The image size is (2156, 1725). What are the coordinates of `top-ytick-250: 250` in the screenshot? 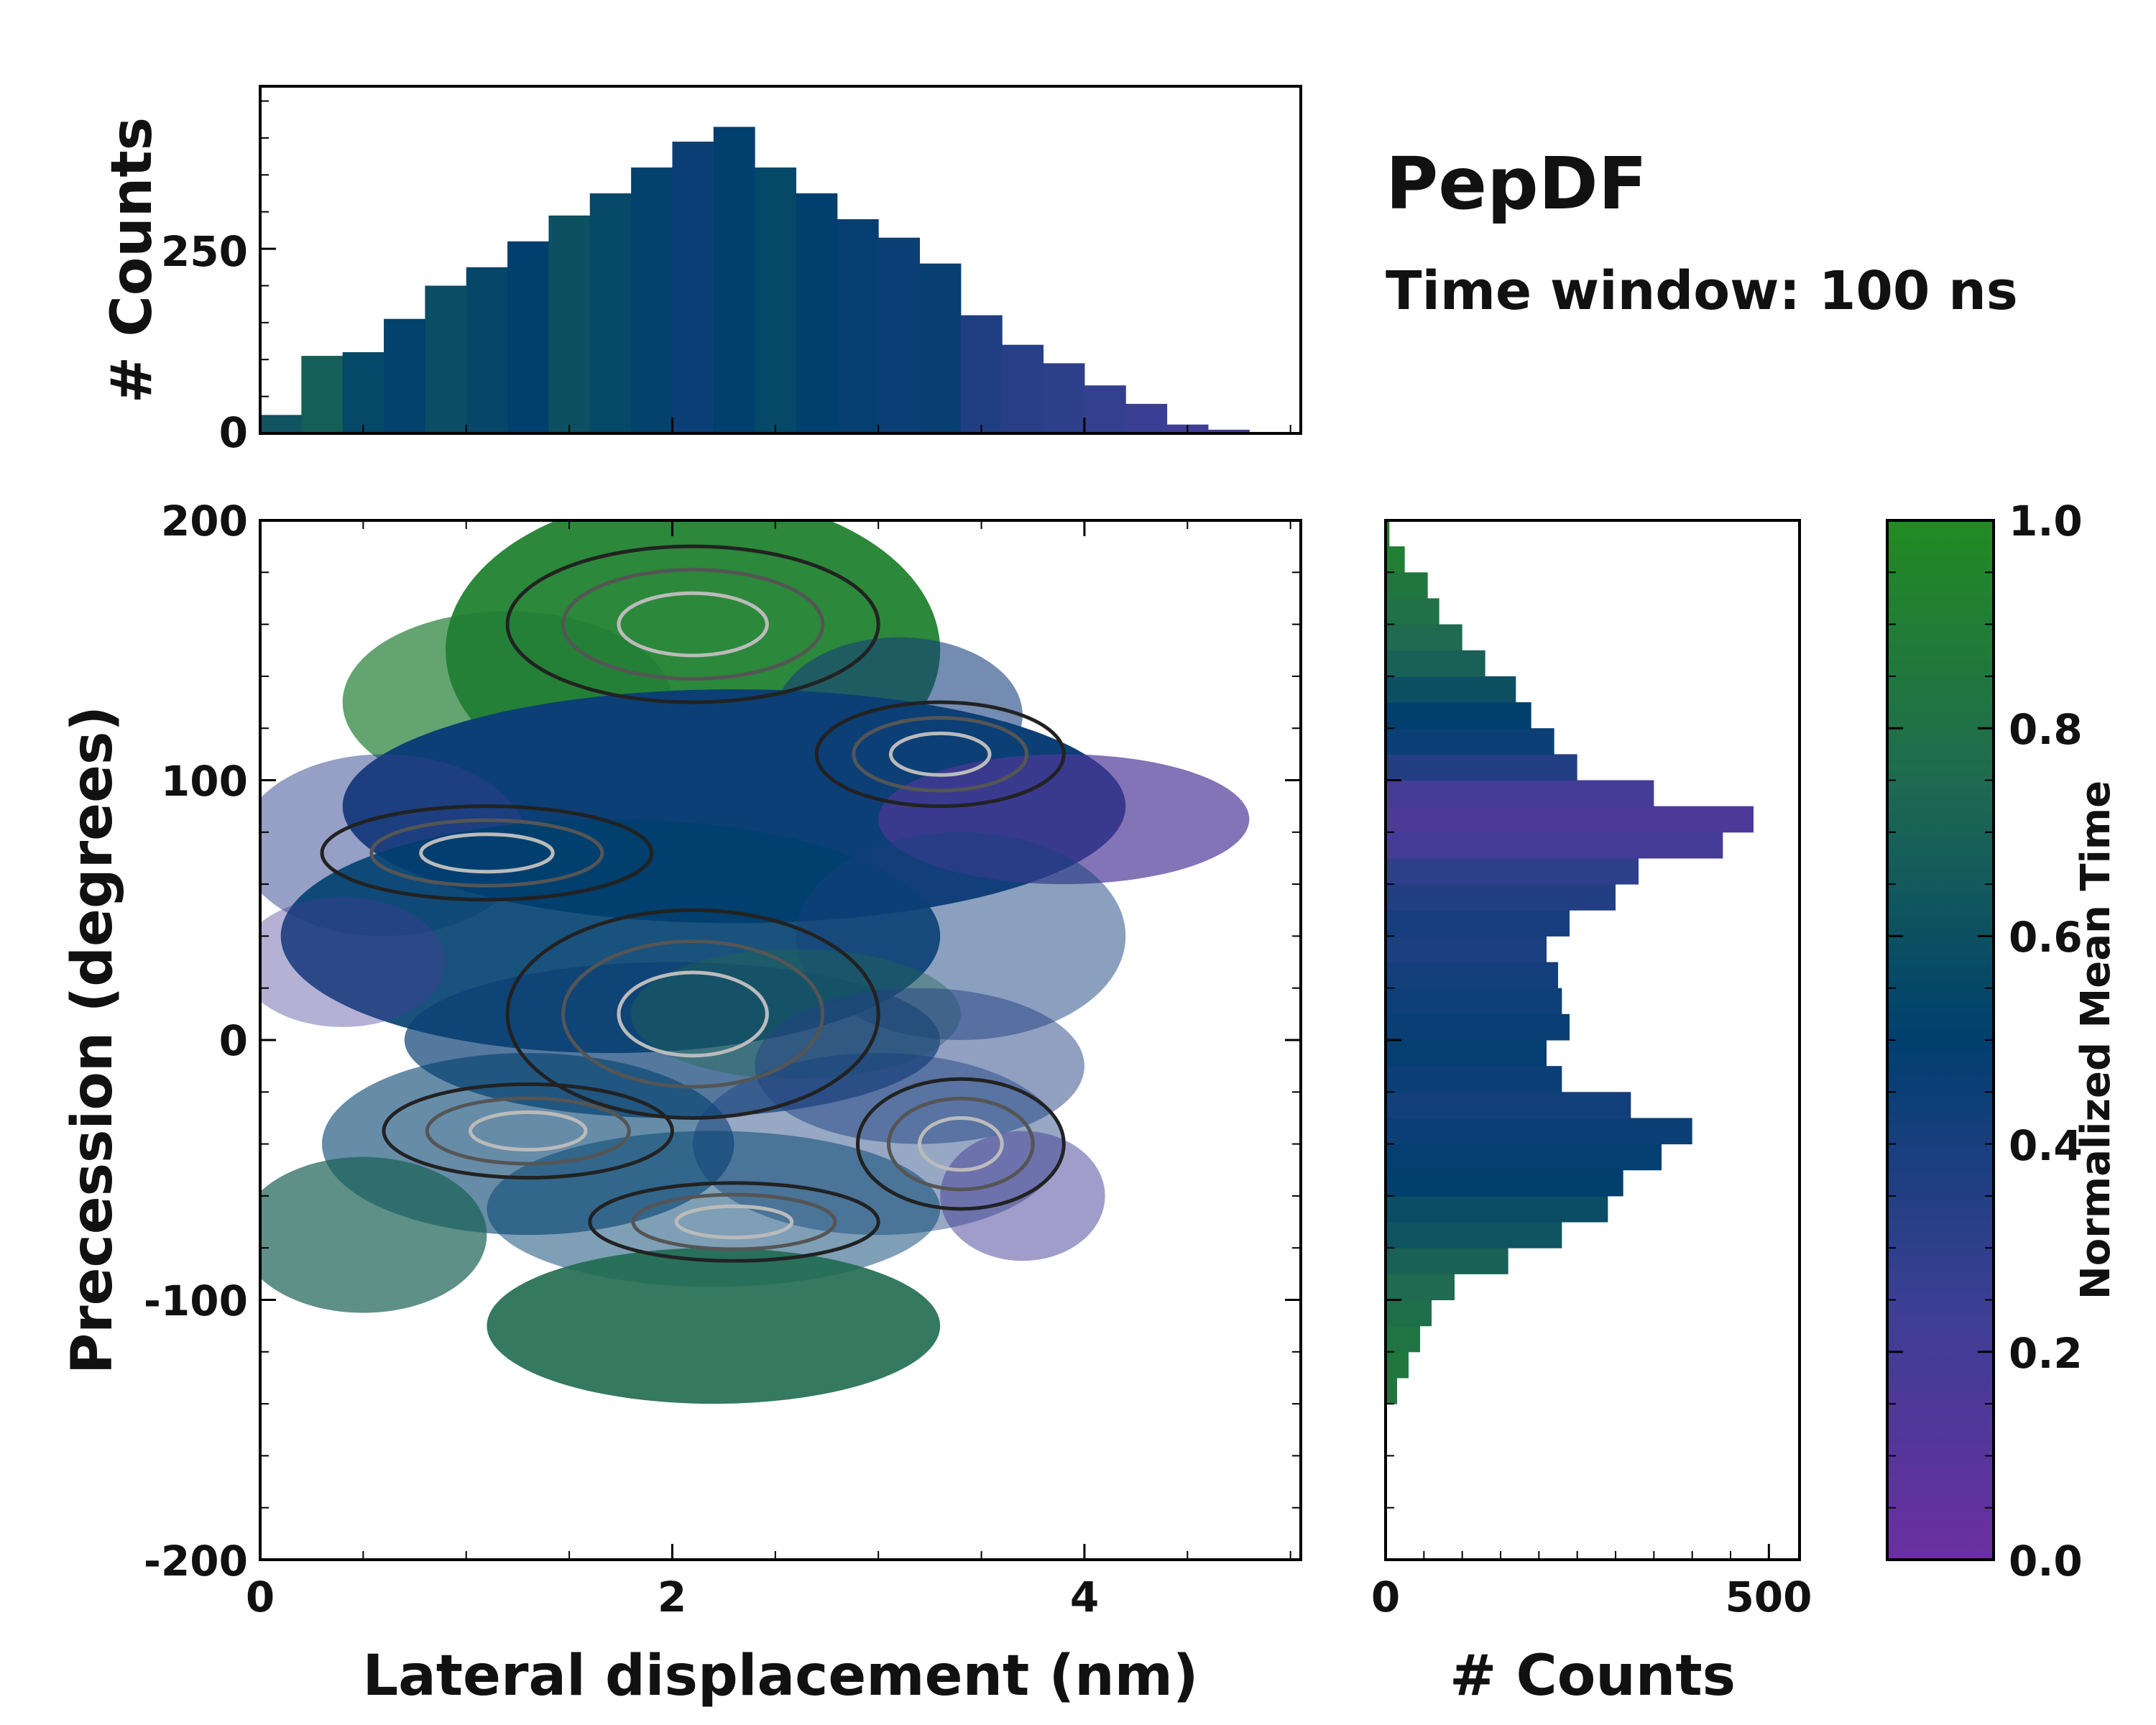 It's located at (204, 251).